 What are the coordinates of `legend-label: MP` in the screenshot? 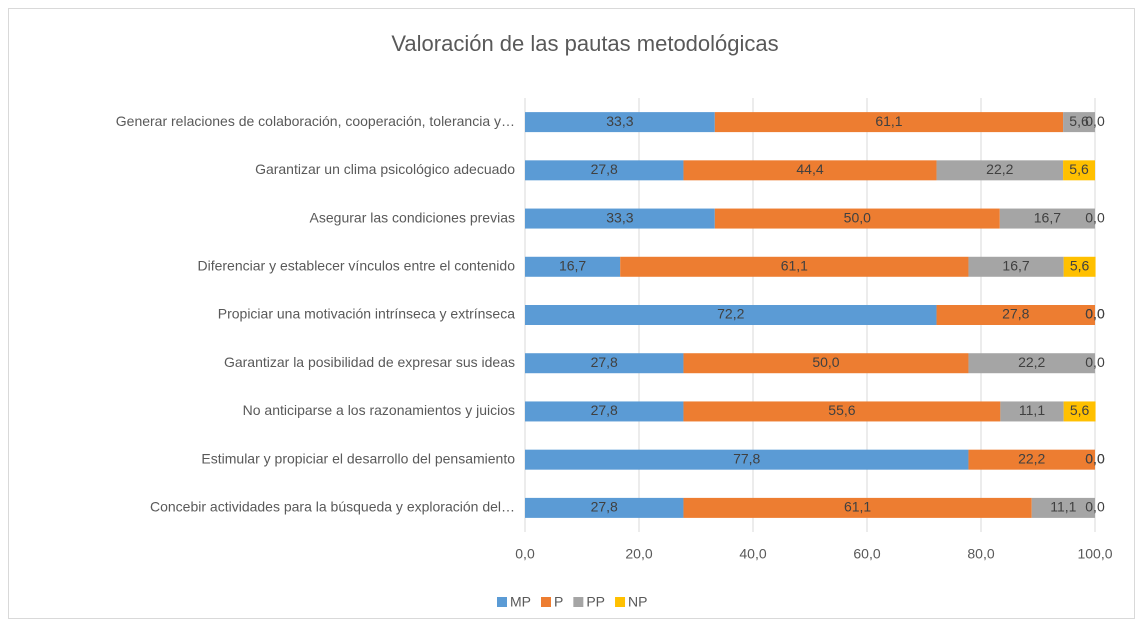 It's located at (520, 602).